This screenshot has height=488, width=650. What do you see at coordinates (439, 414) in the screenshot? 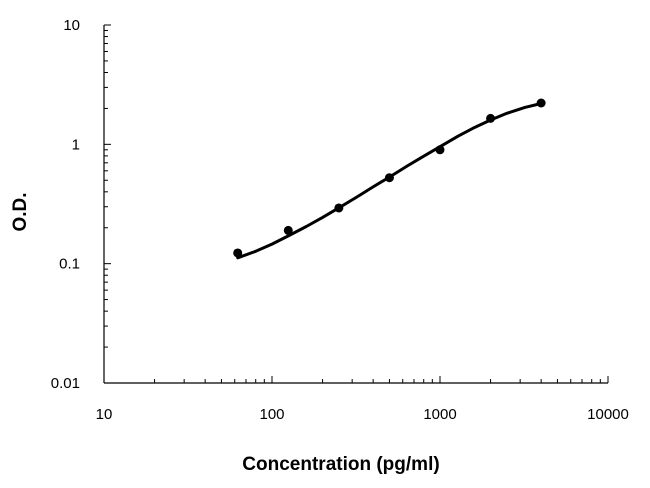
I see `x-tick-label: 1000` at bounding box center [439, 414].